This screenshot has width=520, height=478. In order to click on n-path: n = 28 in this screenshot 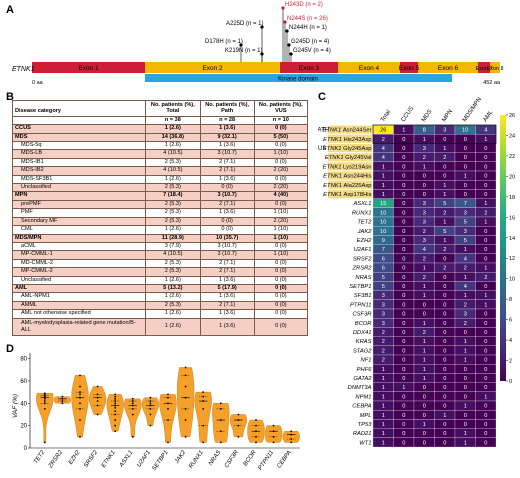, I will do `click(227, 120)`.